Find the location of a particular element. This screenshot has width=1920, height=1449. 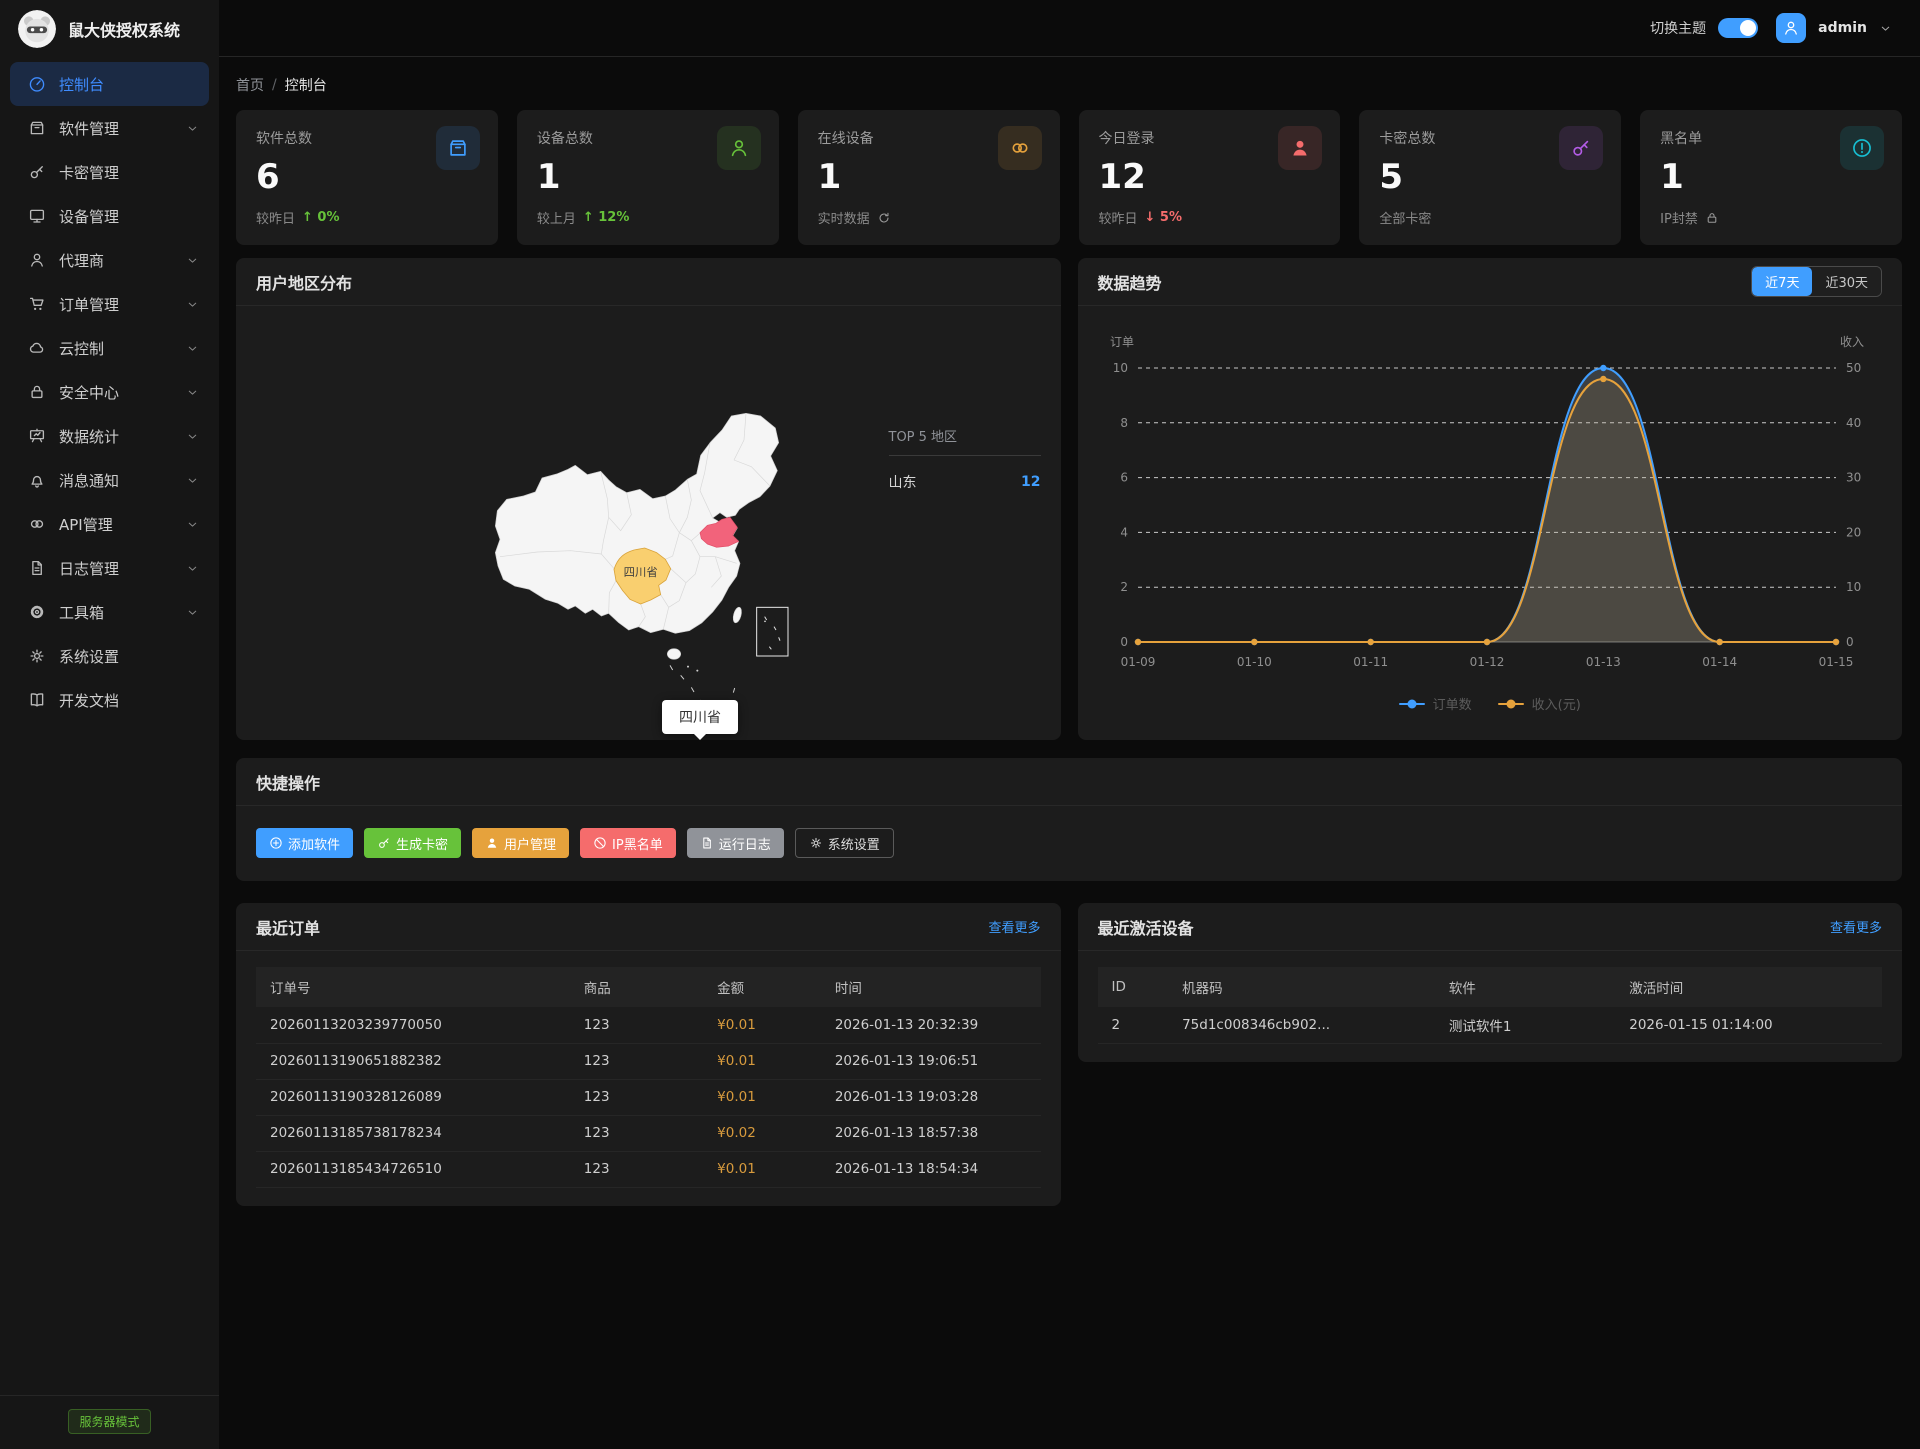

sidebar-item: 控制台 is located at coordinates (109, 84).